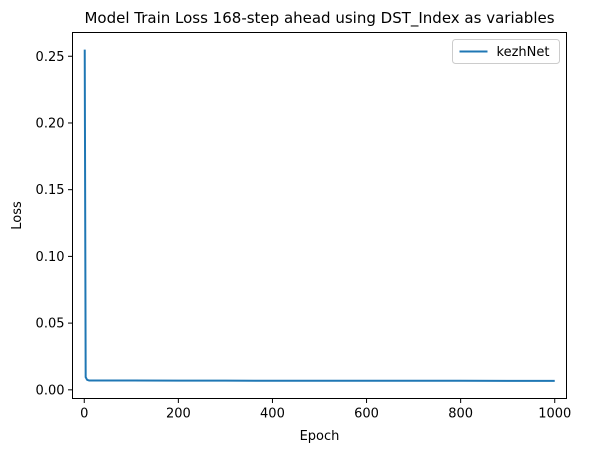 The width and height of the screenshot is (591, 453). What do you see at coordinates (50, 390) in the screenshot?
I see `y-tick-label: 0.00` at bounding box center [50, 390].